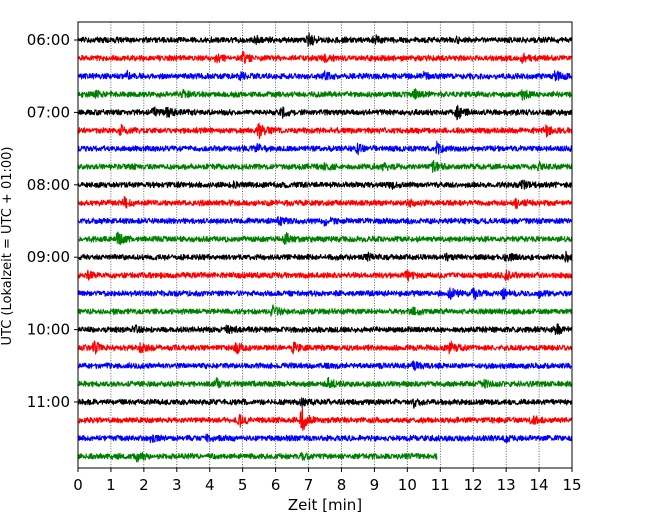 Image resolution: width=650 pixels, height=520 pixels. I want to click on x-tick-label: 14, so click(539, 485).